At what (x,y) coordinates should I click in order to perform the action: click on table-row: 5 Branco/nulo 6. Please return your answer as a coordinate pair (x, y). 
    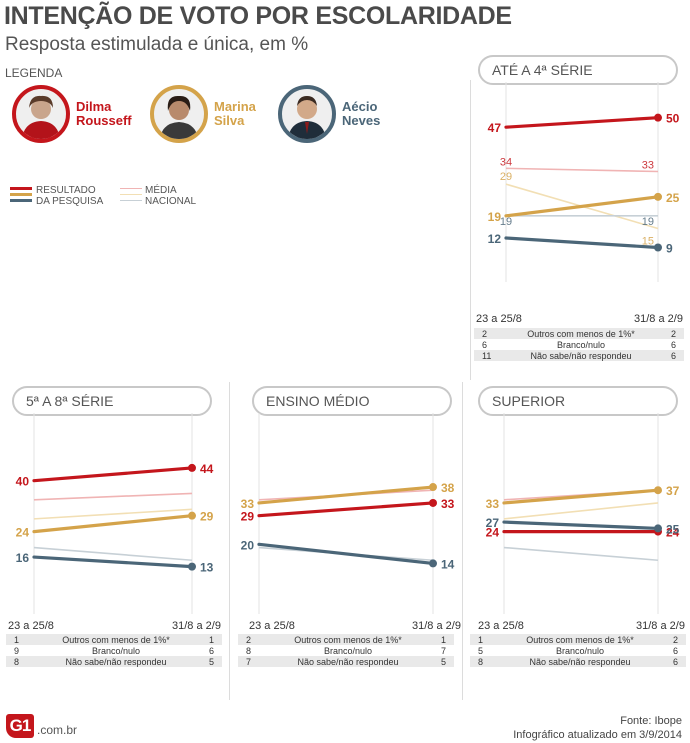
    Looking at the image, I should click on (578, 650).